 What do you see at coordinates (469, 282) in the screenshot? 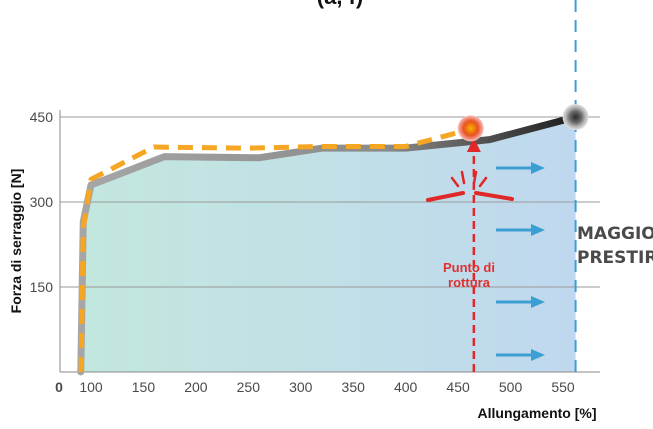
I see `break-label-line2: rottura` at bounding box center [469, 282].